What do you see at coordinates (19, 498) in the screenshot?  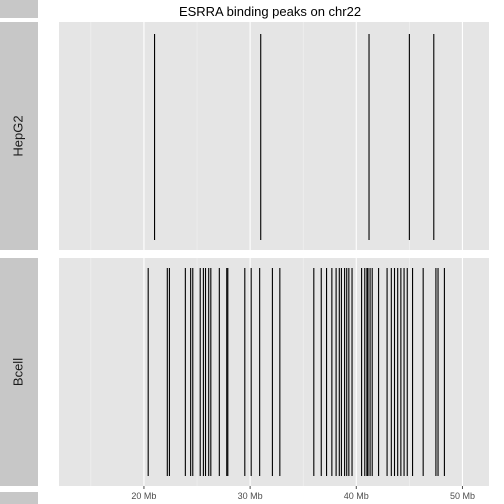 I see `strip-corner-bottom` at bounding box center [19, 498].